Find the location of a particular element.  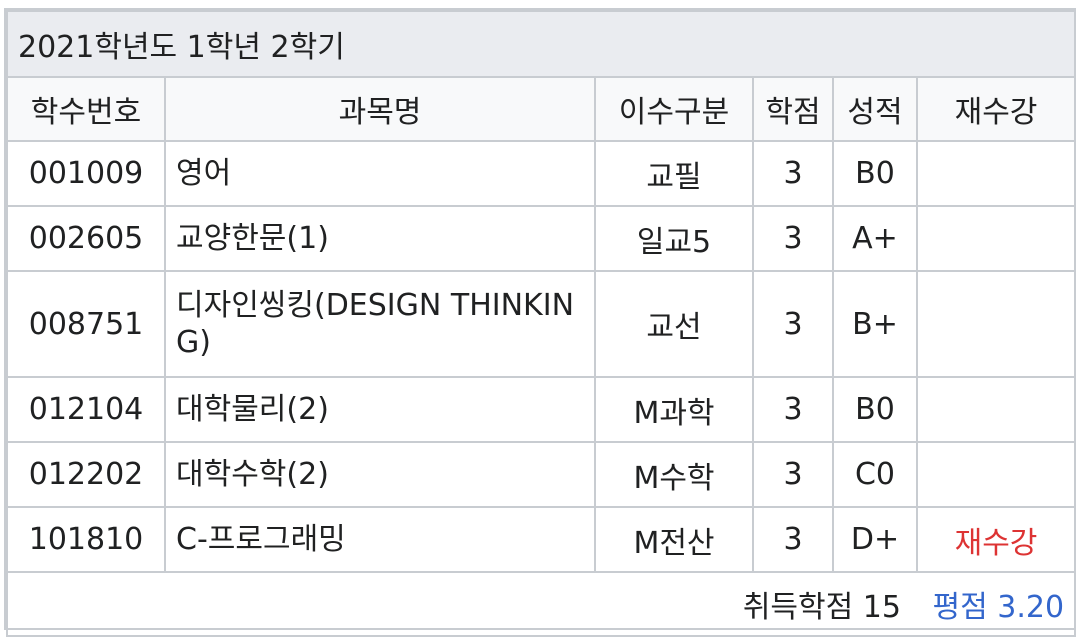

semester-title: 2021학년도 1학년 2학기 is located at coordinates (541, 44).